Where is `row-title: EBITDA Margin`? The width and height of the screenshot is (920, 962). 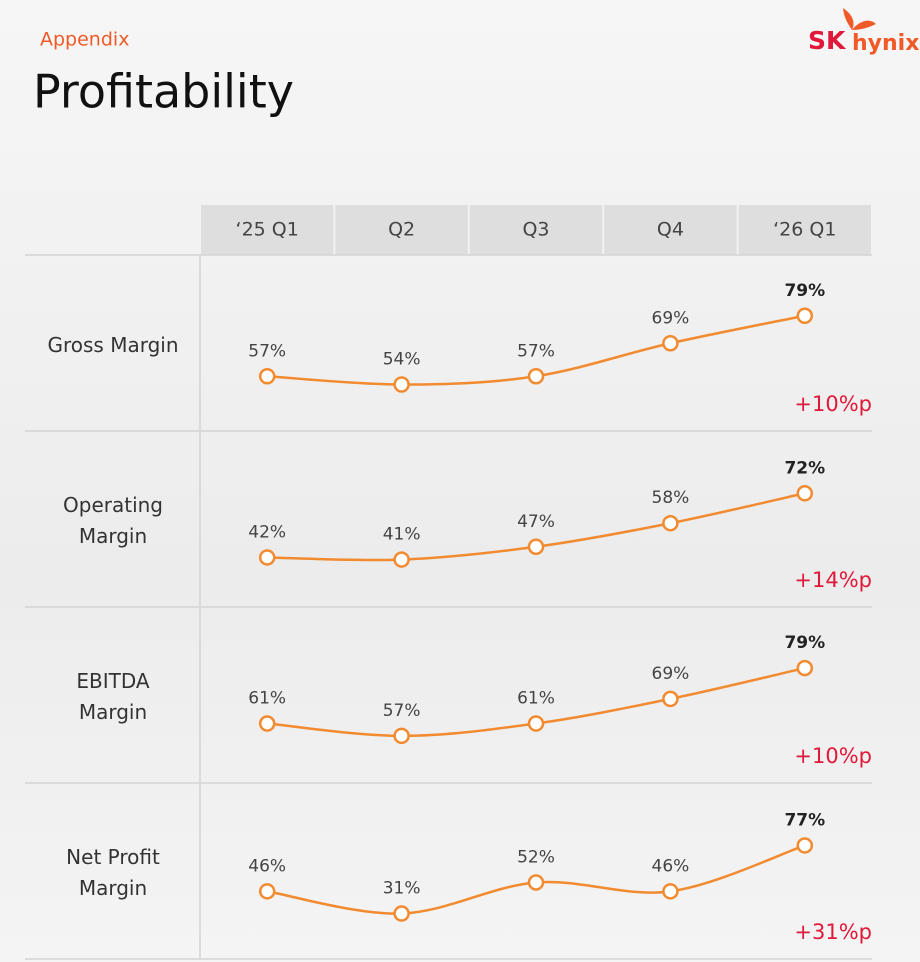 row-title: EBITDA Margin is located at coordinates (113, 696).